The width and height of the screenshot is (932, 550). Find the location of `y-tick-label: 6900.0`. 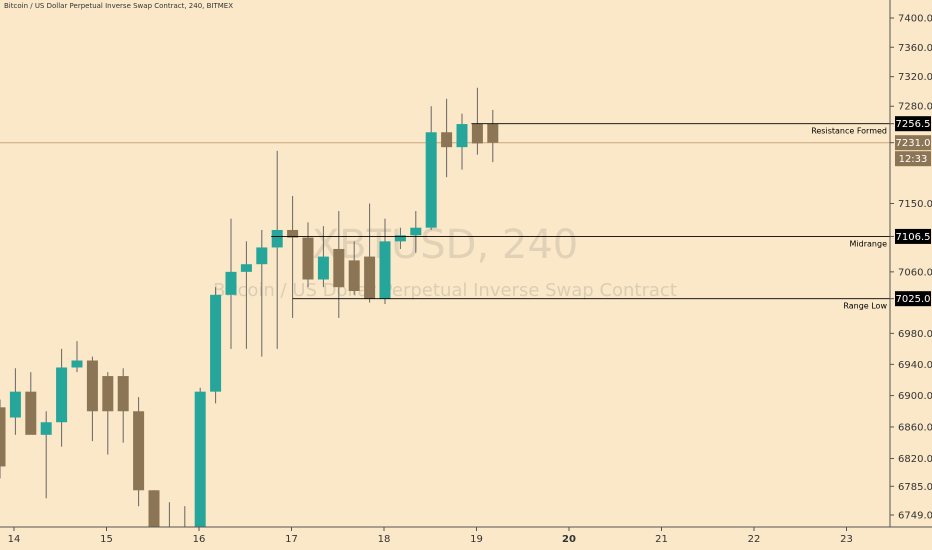

y-tick-label: 6900.0 is located at coordinates (915, 396).